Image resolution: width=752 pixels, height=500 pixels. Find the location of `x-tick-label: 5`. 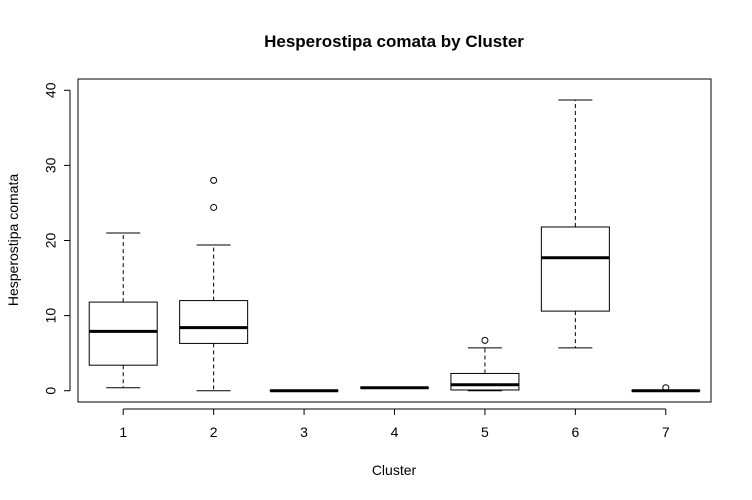

x-tick-label: 5 is located at coordinates (485, 432).